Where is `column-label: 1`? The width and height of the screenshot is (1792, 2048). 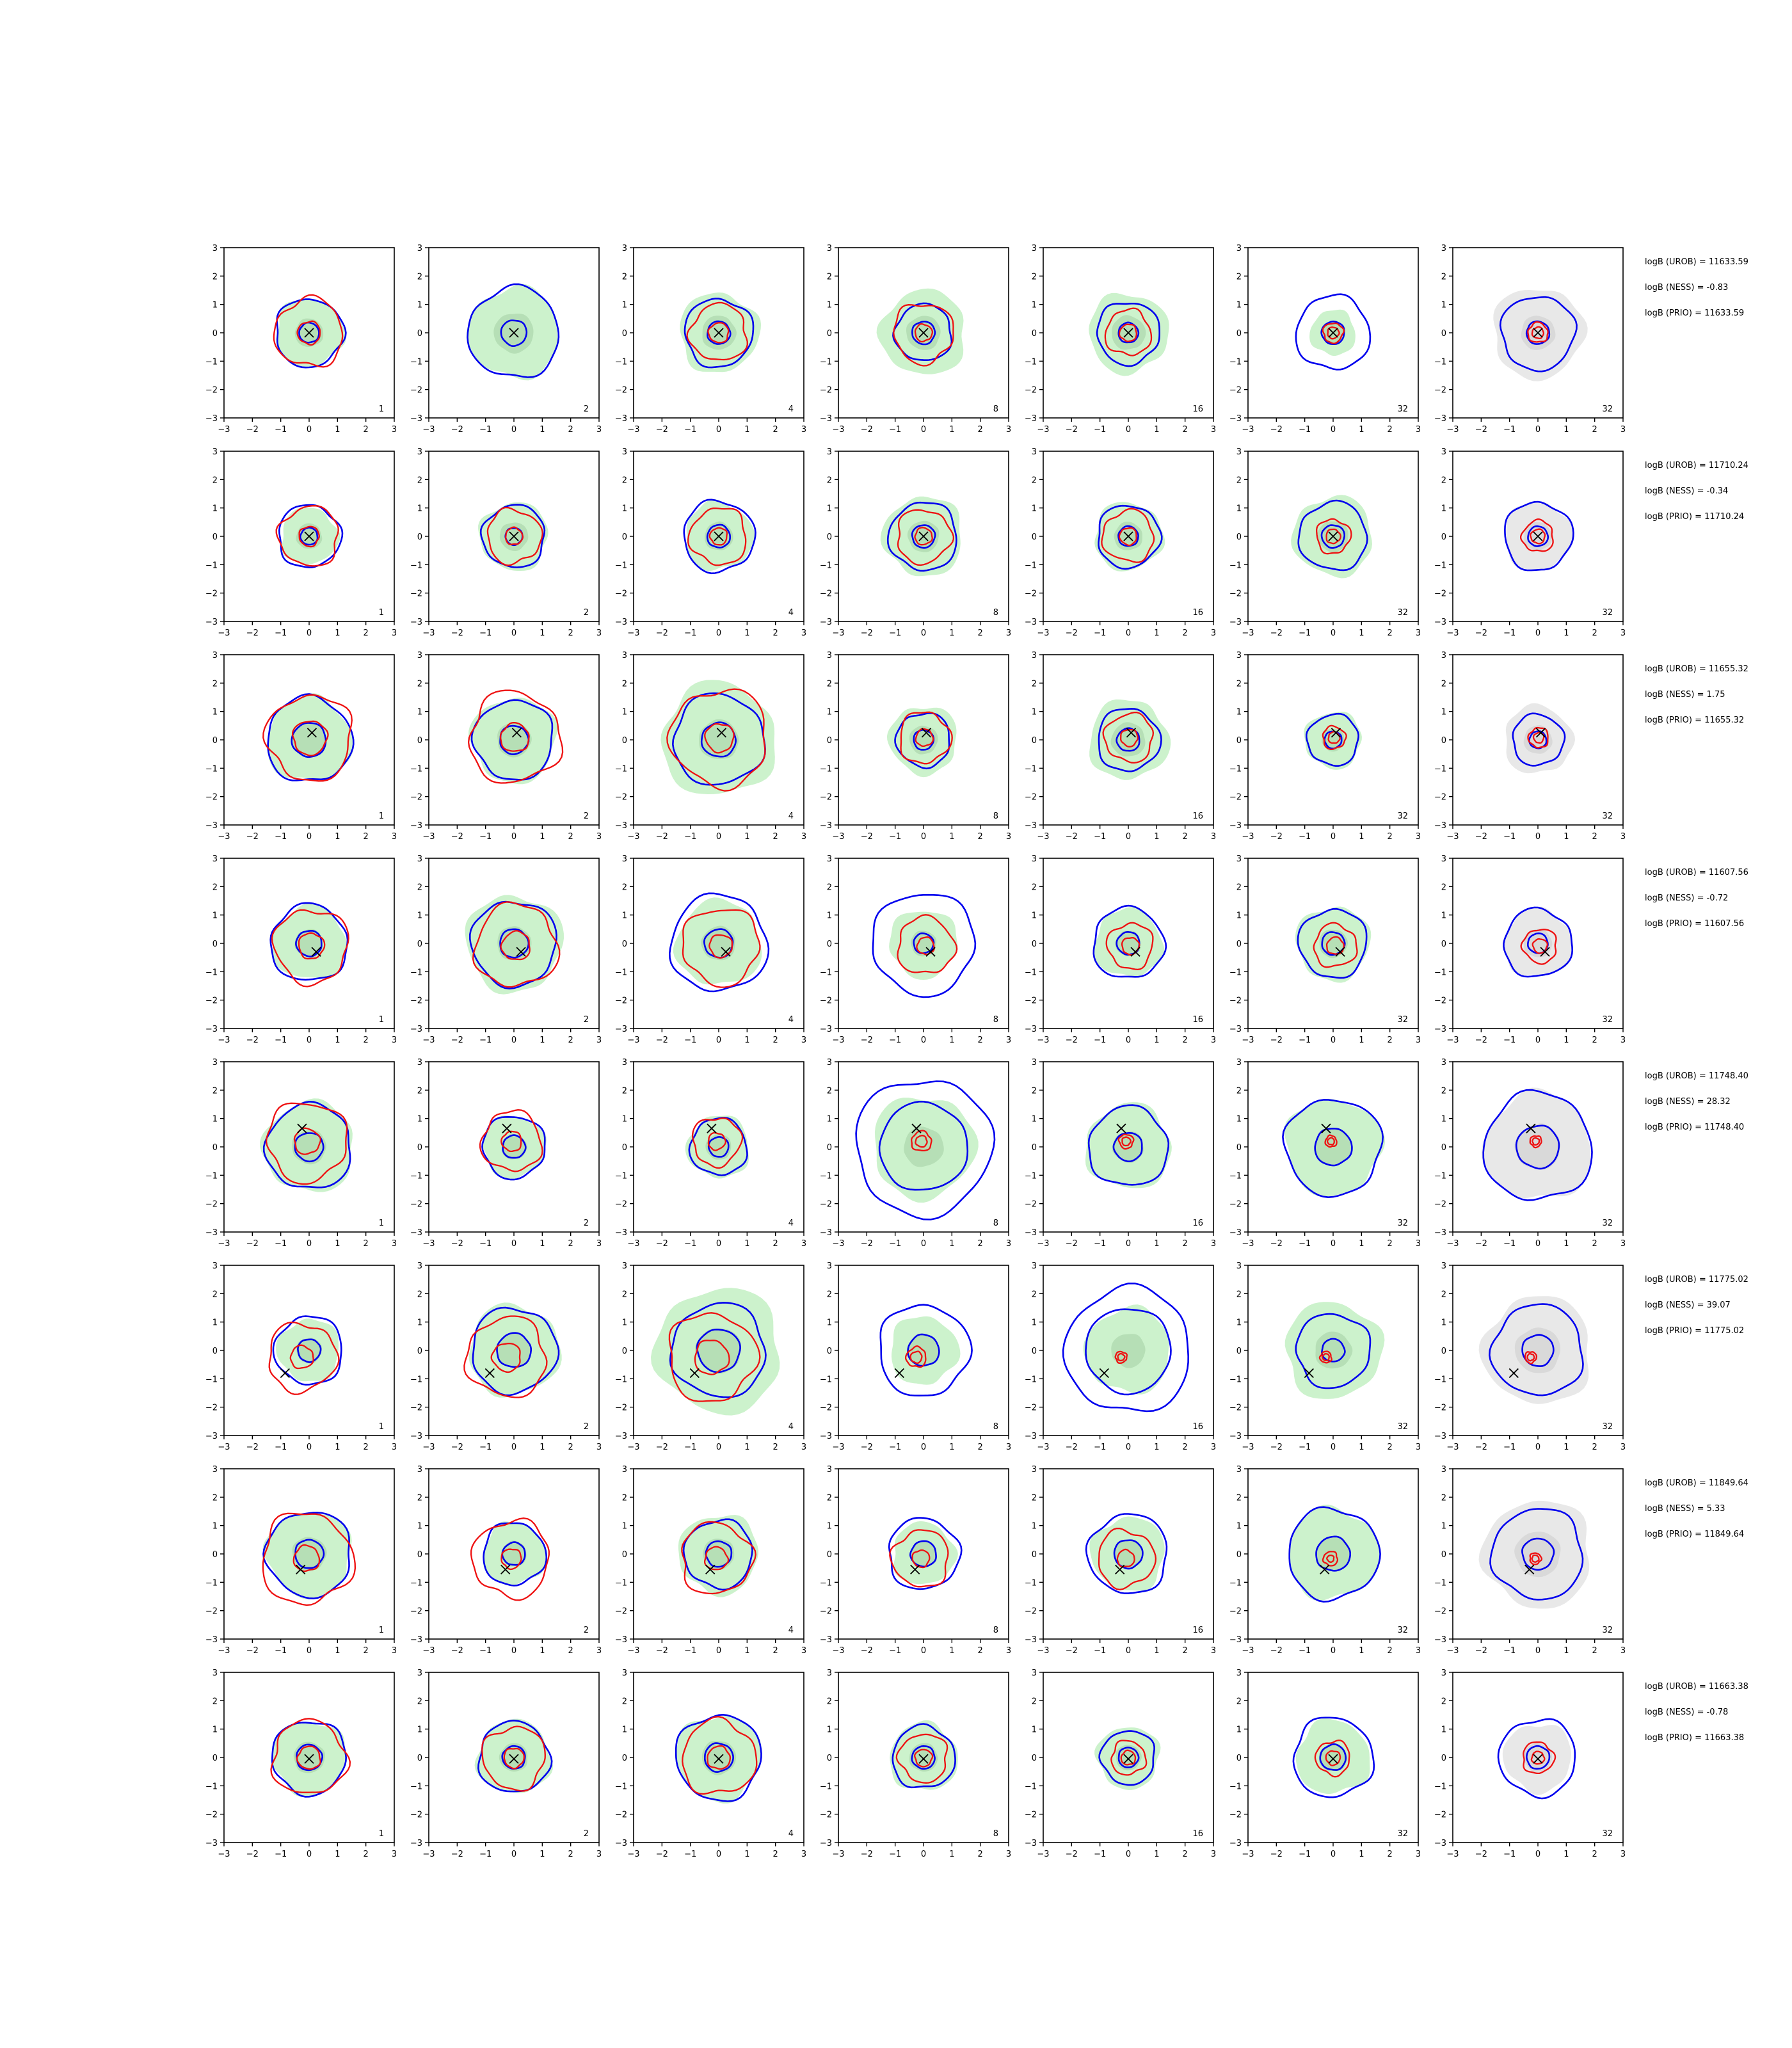 column-label: 1 is located at coordinates (381, 1834).